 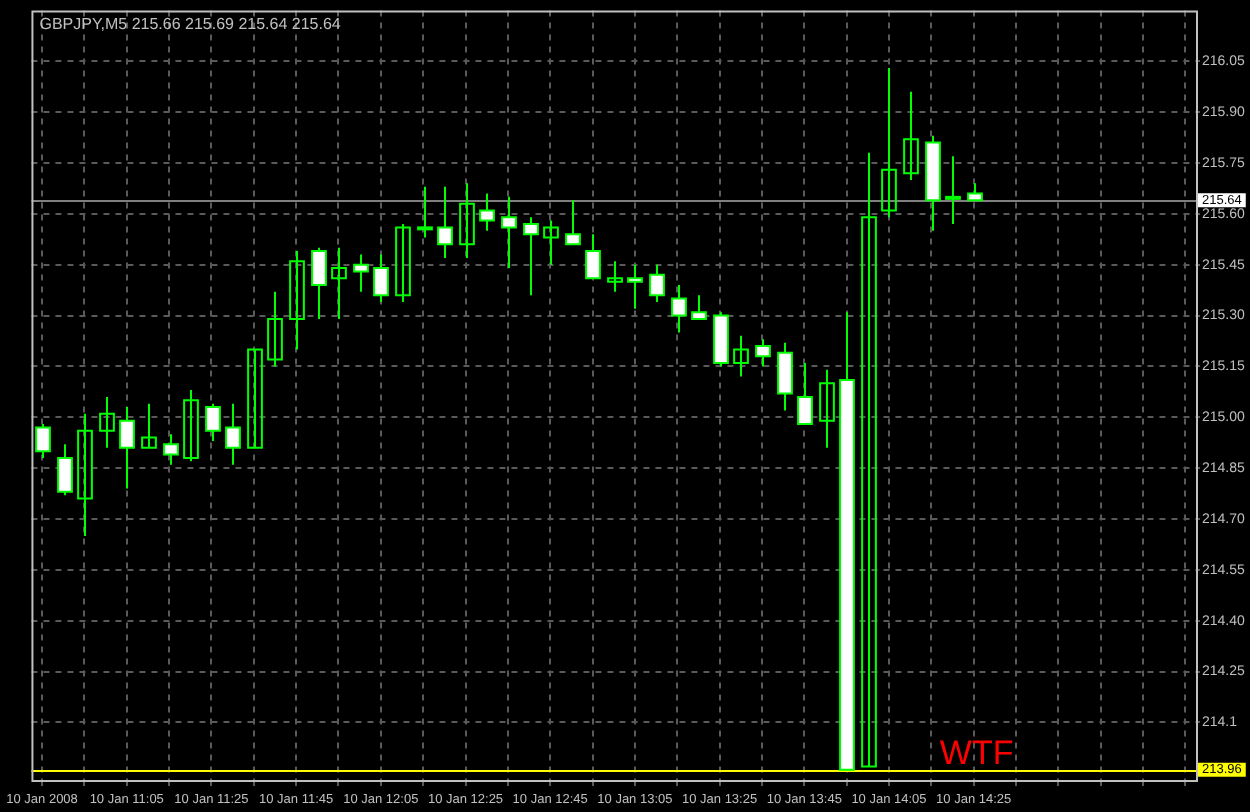 I want to click on chart-title: GBPJPY,M5 215.66 215.69 215.64 215.64, so click(x=190, y=23).